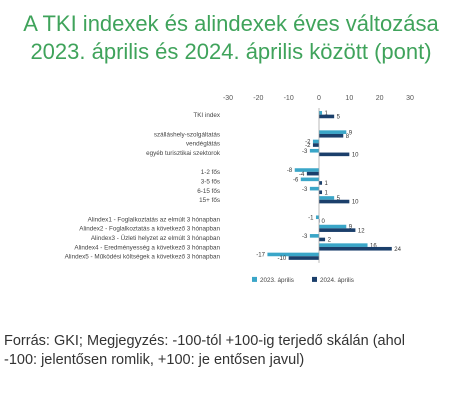  I want to click on category-label: 1-2 fős, so click(210, 172).